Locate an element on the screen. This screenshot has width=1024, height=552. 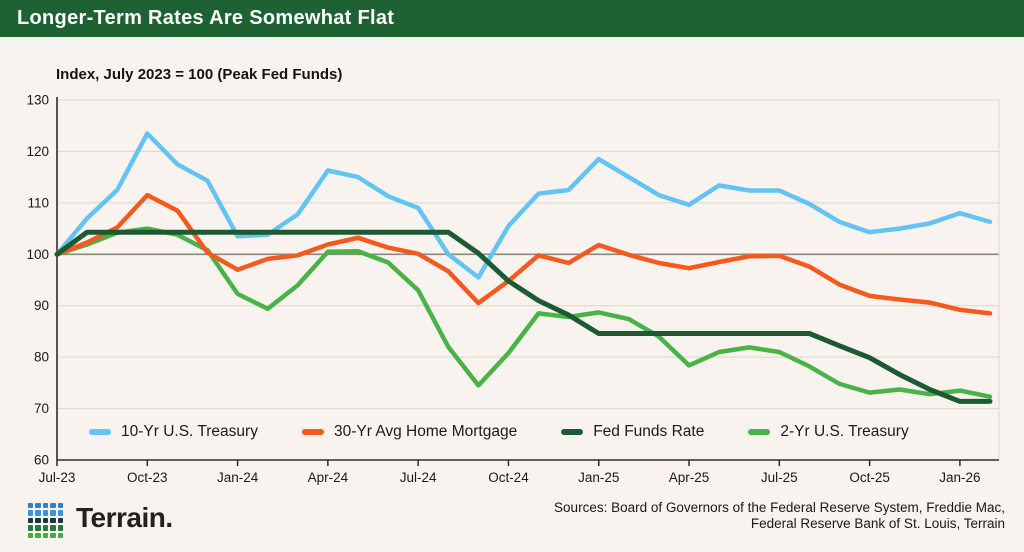
x-tick-label: Oct-25 is located at coordinates (869, 477).